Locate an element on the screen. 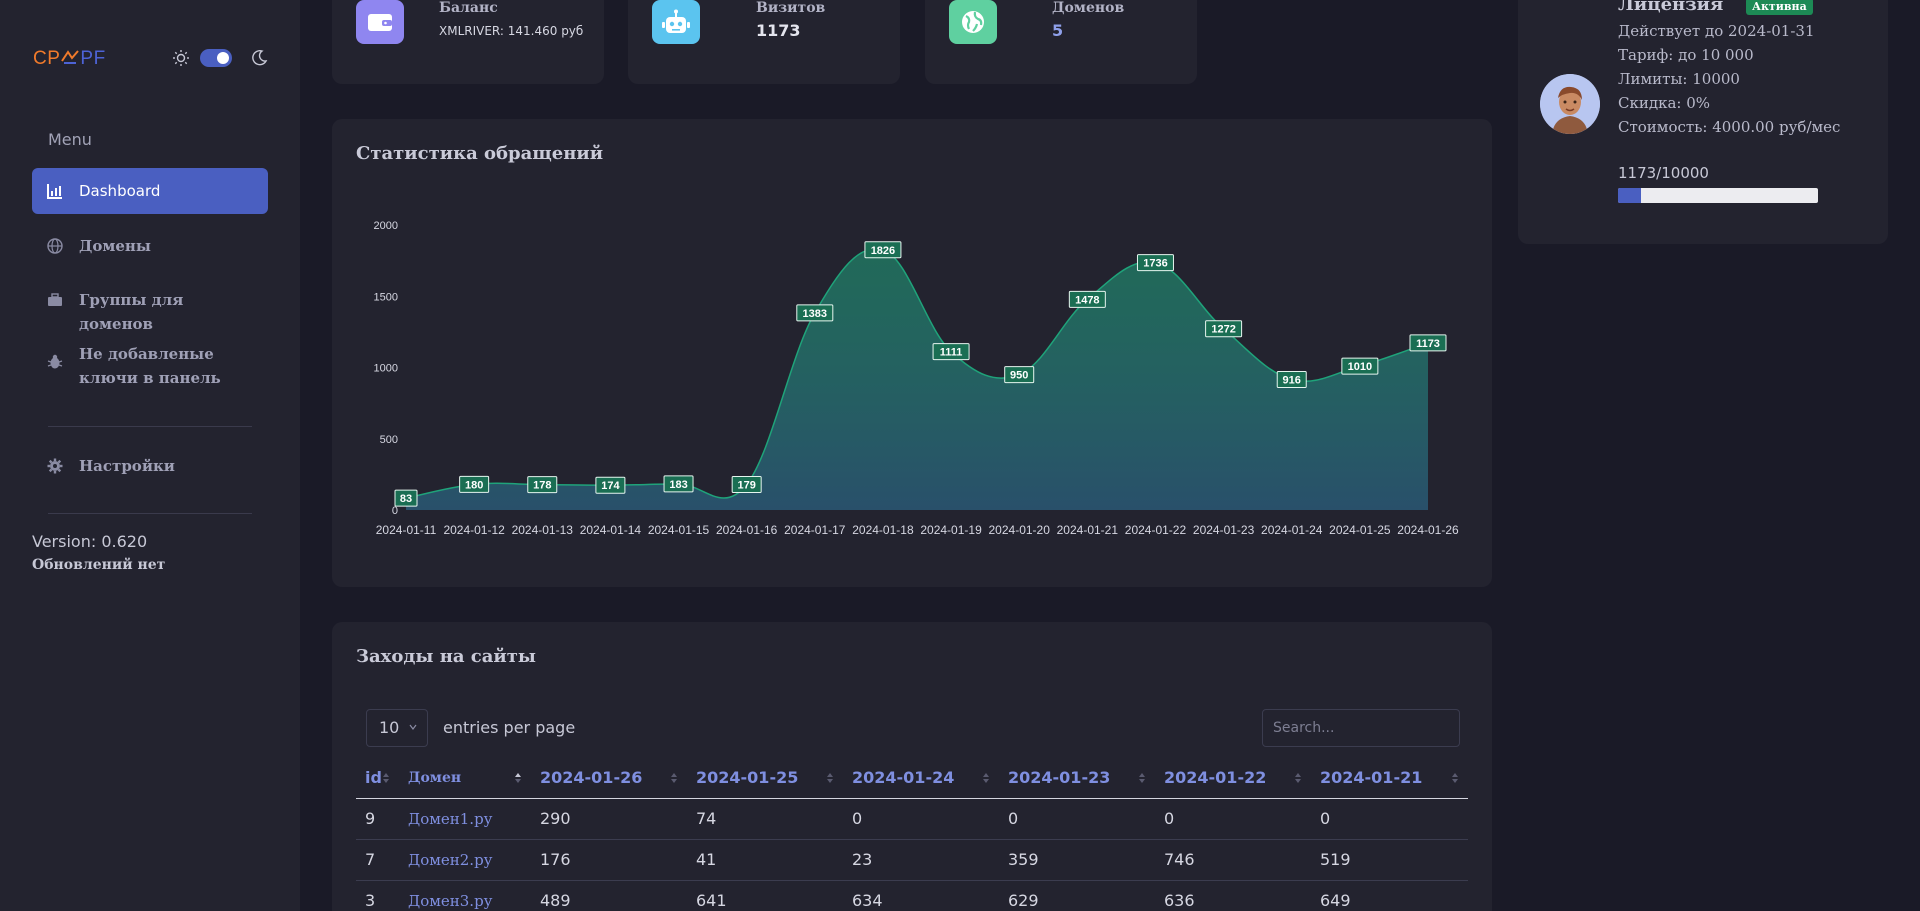 The image size is (1920, 911). entries-per-page-label: entries per page is located at coordinates (509, 727).